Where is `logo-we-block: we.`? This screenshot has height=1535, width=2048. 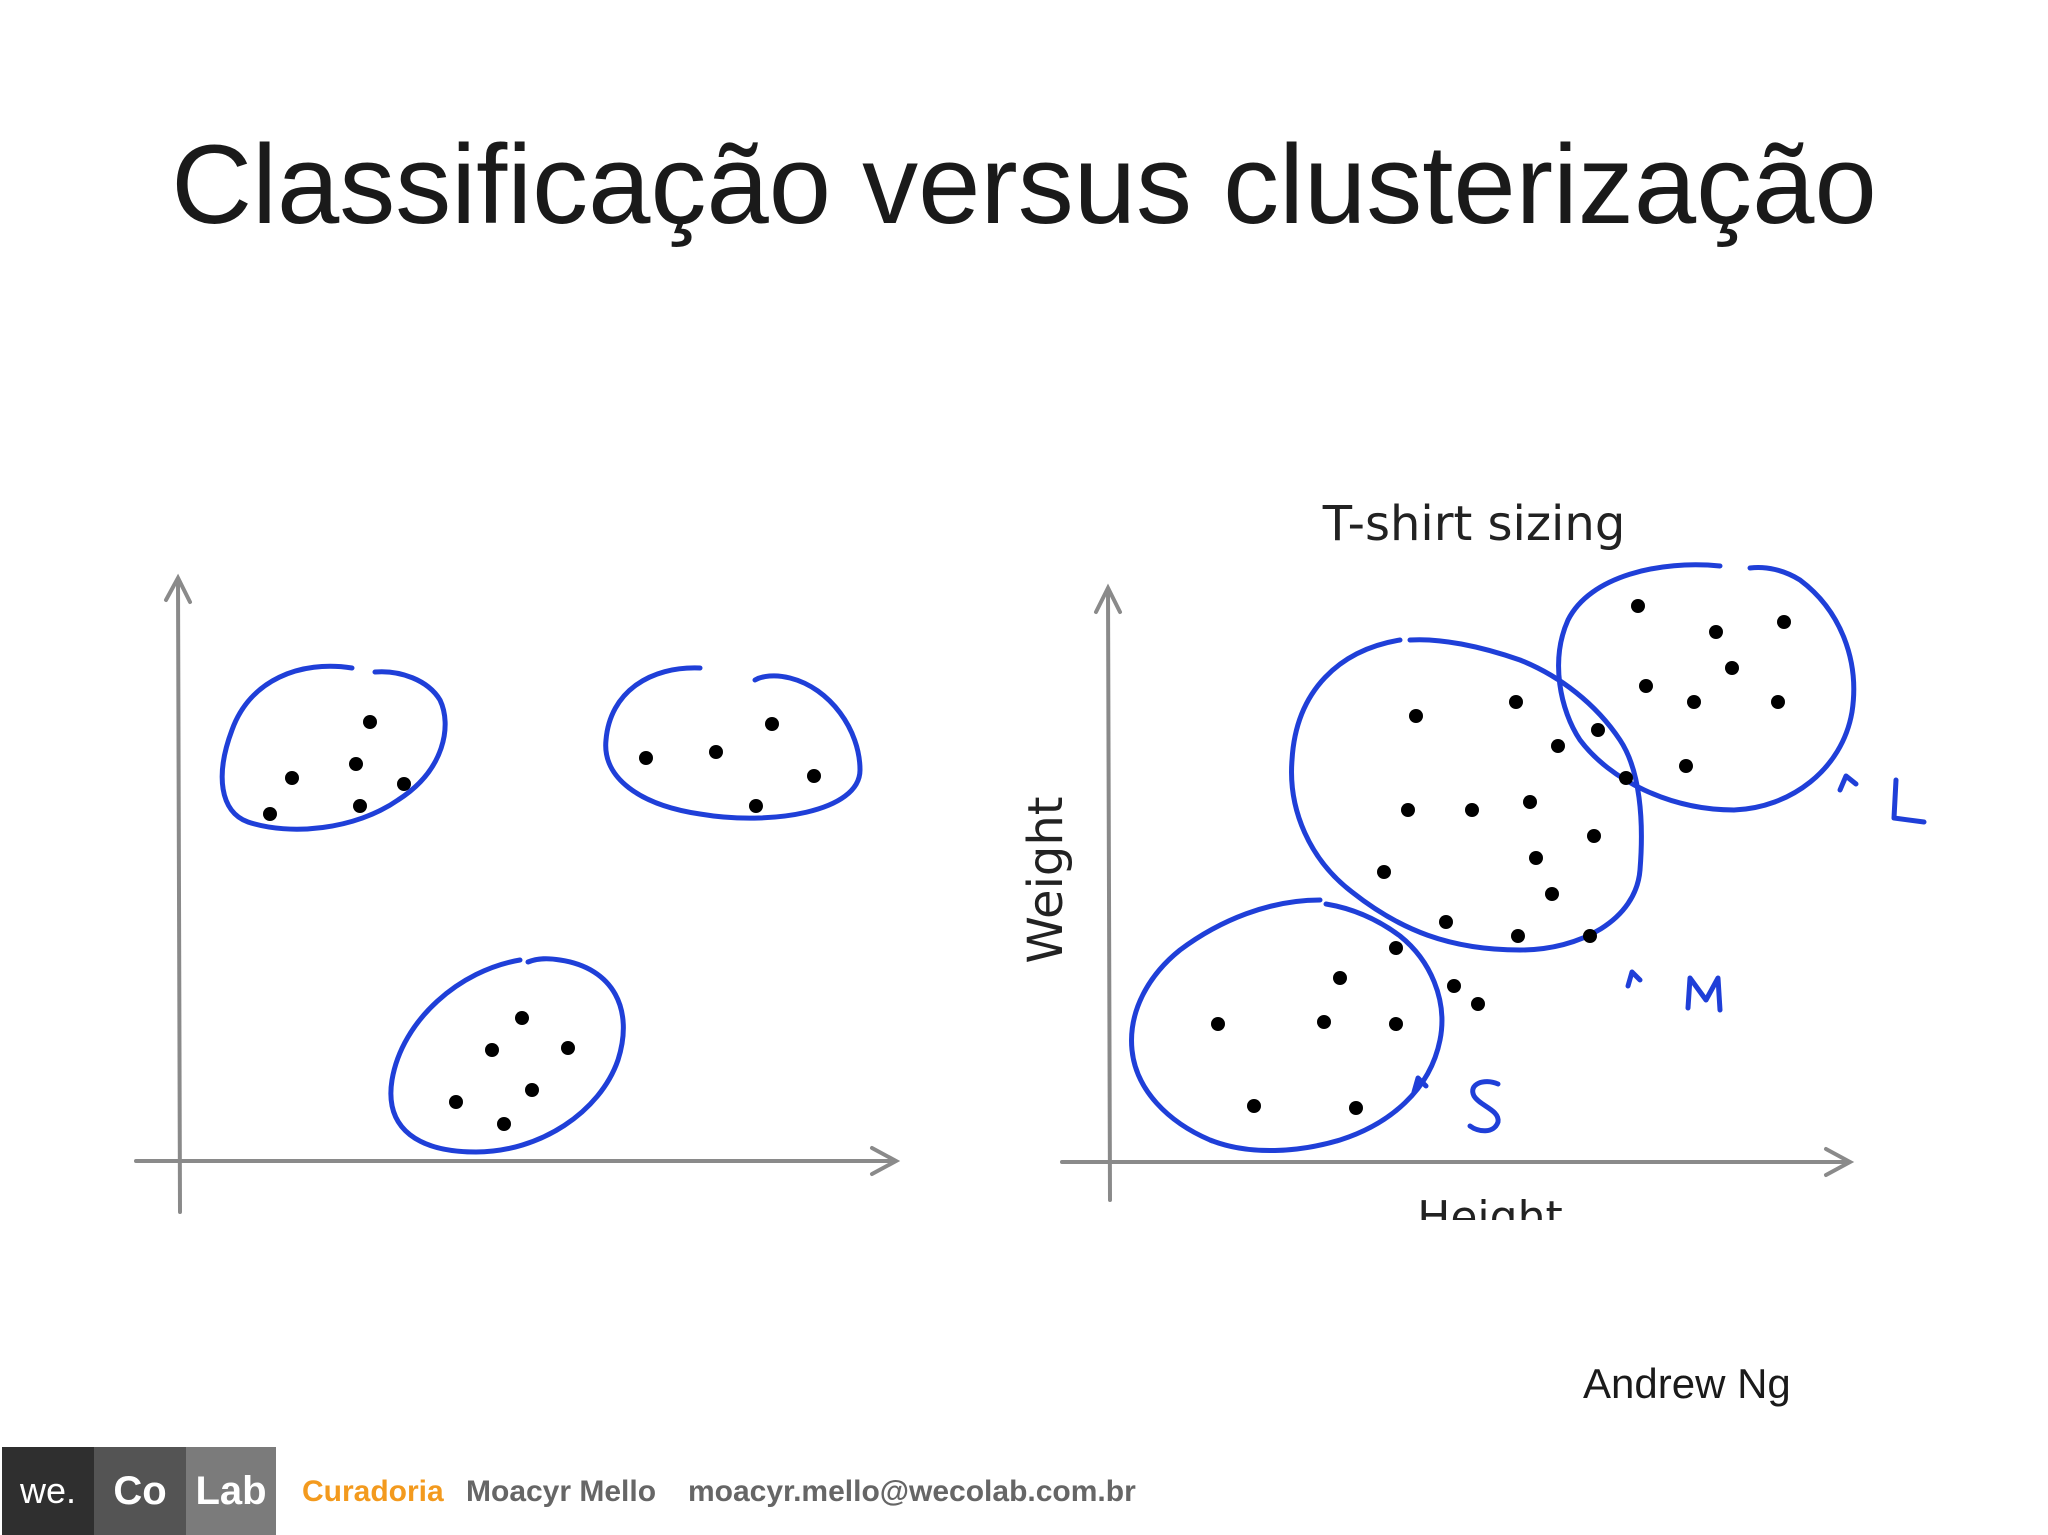 logo-we-block: we. is located at coordinates (48, 1491).